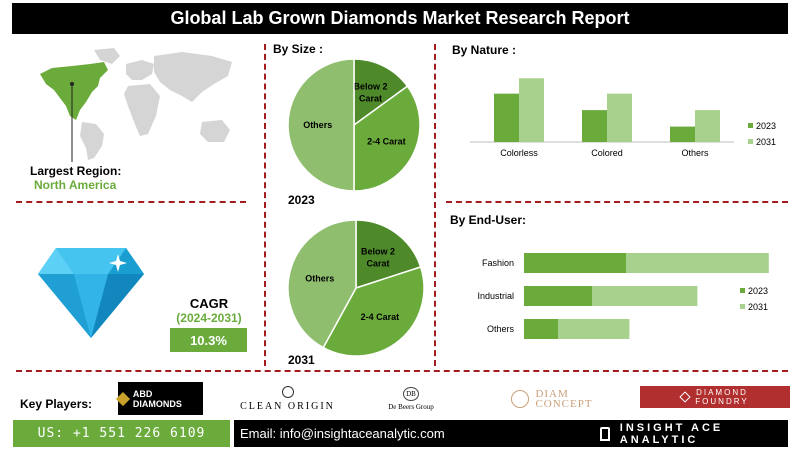 Image resolution: width=800 pixels, height=450 pixels. Describe the element at coordinates (301, 360) in the screenshot. I see `size-pie-2031-year: 2031` at that location.